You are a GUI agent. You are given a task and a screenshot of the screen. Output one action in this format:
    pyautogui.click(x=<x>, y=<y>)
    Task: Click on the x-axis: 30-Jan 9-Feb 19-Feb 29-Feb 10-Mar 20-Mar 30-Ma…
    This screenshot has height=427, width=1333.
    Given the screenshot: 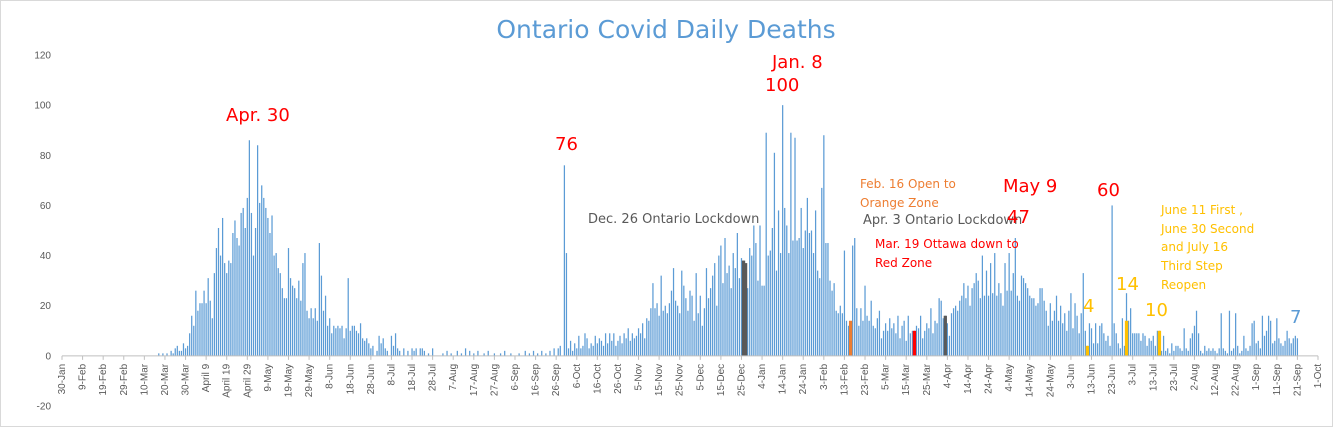 What is the action you would take?
    pyautogui.click(x=690, y=376)
    